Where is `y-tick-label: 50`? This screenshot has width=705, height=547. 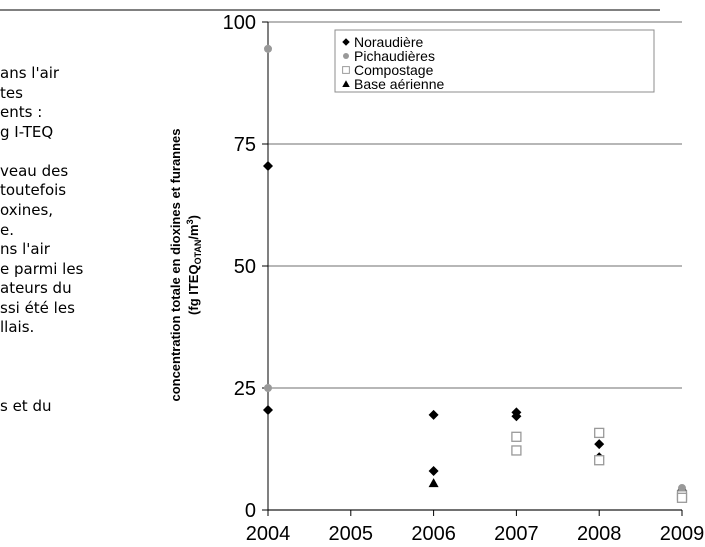 y-tick-label: 50 is located at coordinates (245, 267).